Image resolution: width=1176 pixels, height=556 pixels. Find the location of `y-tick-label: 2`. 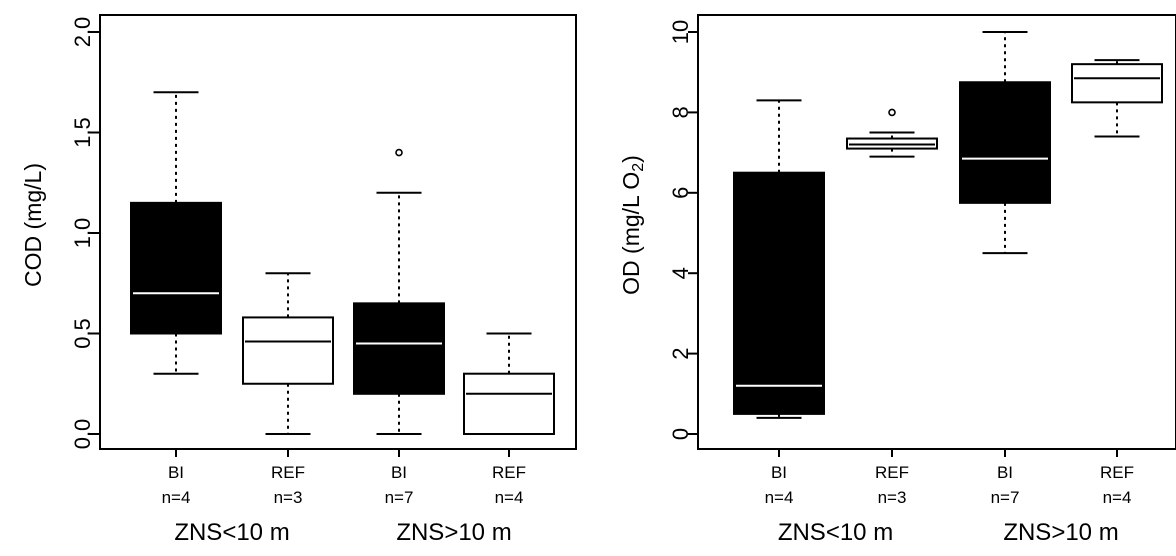

y-tick-label: 2 is located at coordinates (680, 353).